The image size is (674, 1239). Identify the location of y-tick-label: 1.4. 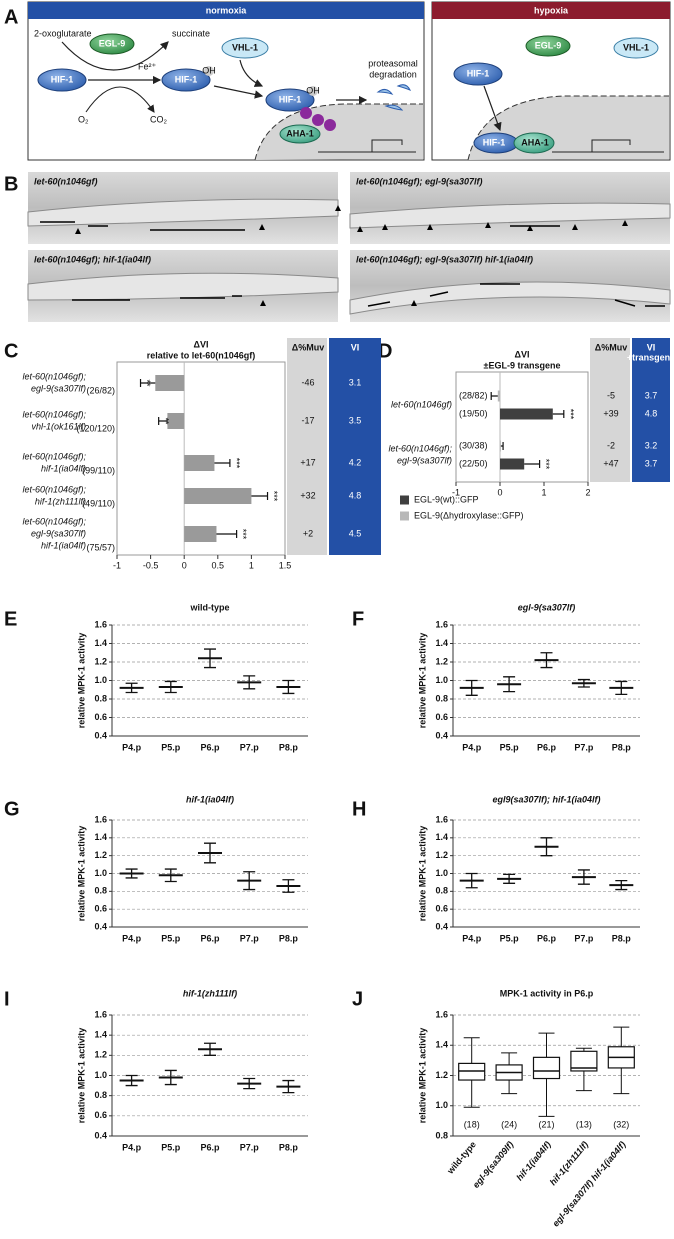
(100, 643).